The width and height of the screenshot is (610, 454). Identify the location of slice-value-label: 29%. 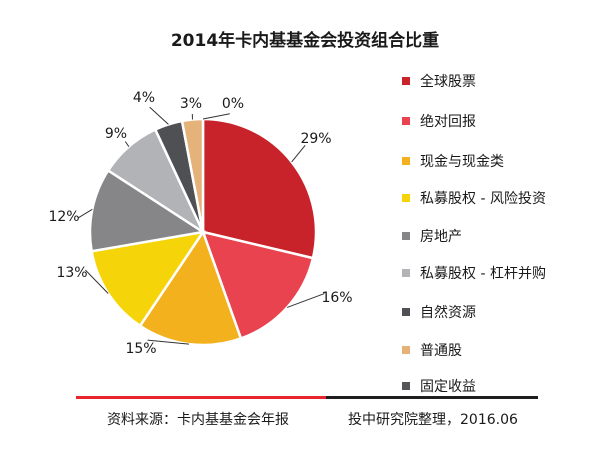
(315, 139).